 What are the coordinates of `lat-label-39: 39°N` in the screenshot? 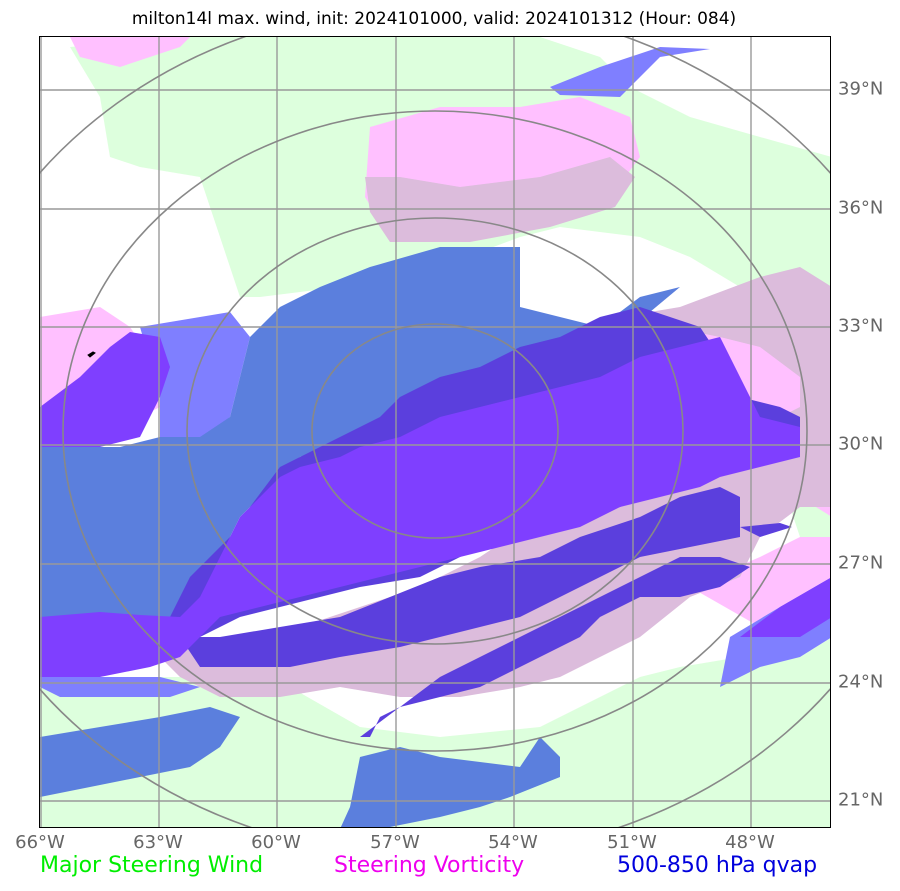 It's located at (861, 89).